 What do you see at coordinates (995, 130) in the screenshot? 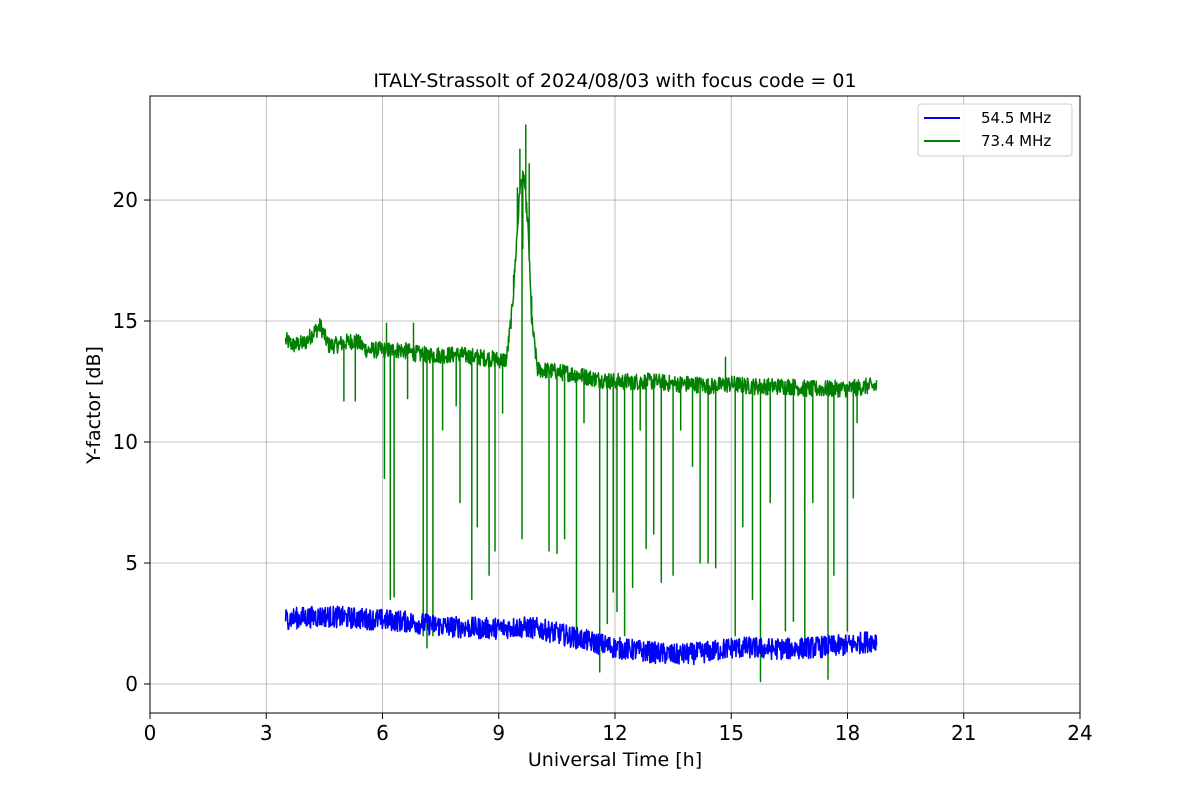
I see `legend: 54.5 MHz 73.4 MHz` at bounding box center [995, 130].